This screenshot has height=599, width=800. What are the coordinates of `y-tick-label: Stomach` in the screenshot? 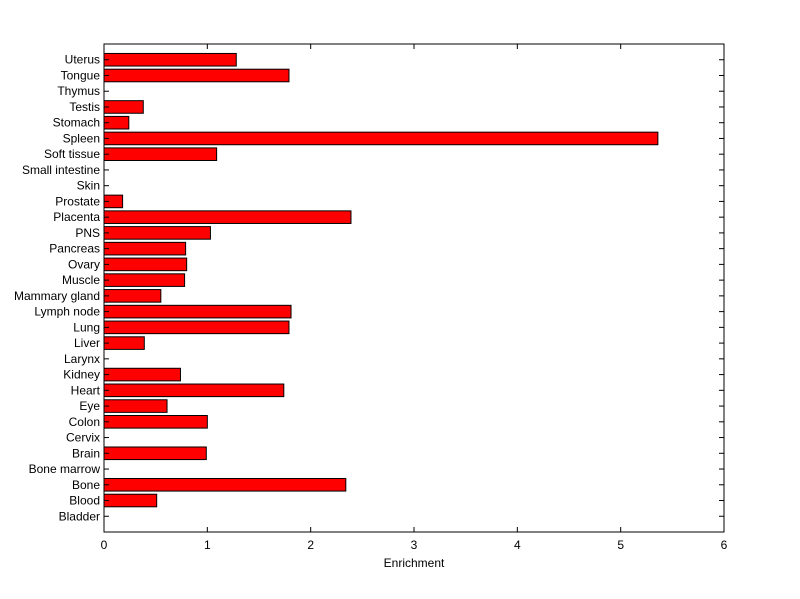 It's located at (76, 123).